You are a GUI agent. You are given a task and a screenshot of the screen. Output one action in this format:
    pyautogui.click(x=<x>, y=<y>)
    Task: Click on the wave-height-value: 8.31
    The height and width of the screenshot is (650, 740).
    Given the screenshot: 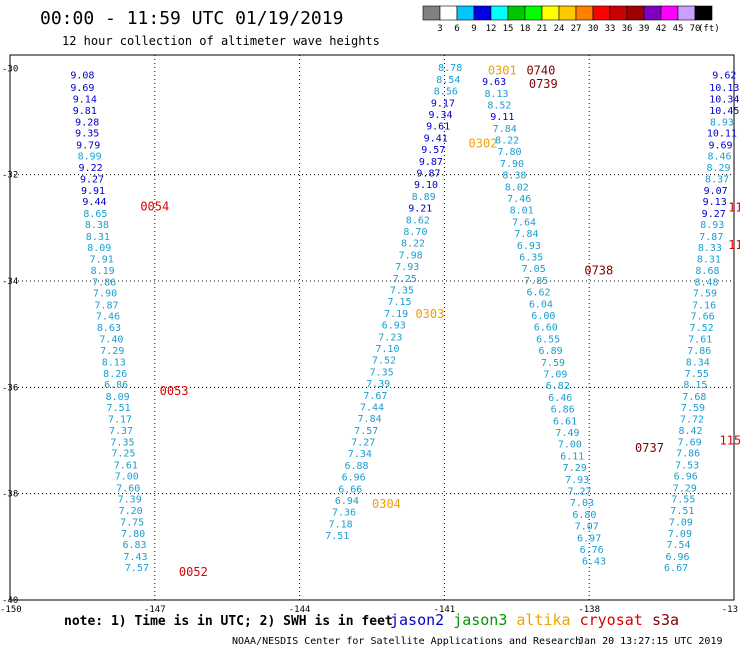 What is the action you would take?
    pyautogui.click(x=98, y=237)
    